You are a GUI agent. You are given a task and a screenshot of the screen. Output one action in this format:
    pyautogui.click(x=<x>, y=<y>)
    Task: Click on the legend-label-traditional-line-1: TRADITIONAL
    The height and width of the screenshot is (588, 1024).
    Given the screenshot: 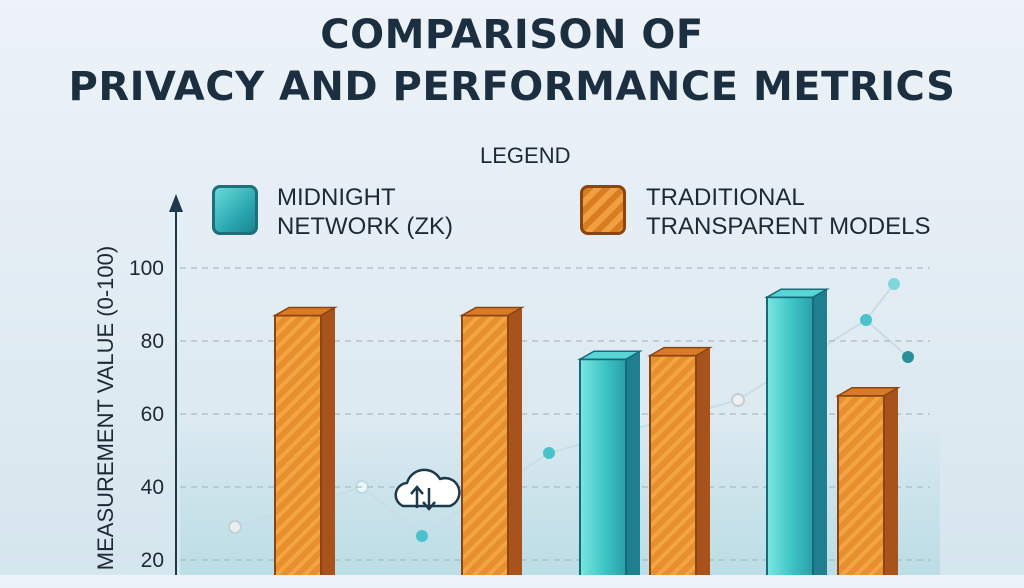 What is the action you would take?
    pyautogui.click(x=725, y=197)
    